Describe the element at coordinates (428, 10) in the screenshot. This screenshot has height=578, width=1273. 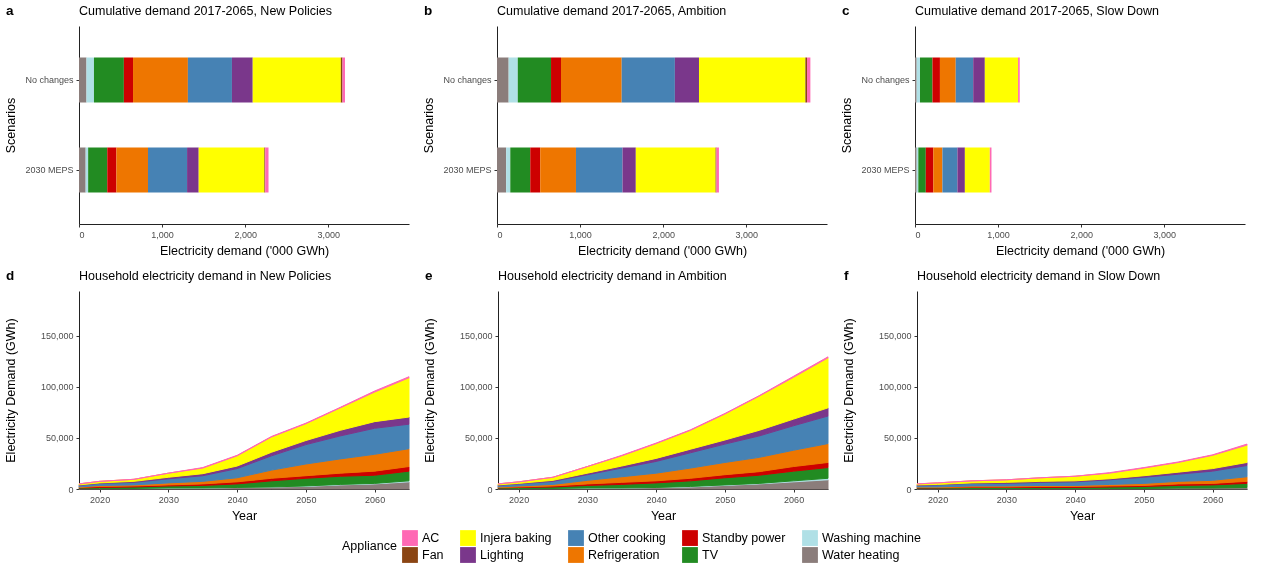
I see `text: b` at that location.